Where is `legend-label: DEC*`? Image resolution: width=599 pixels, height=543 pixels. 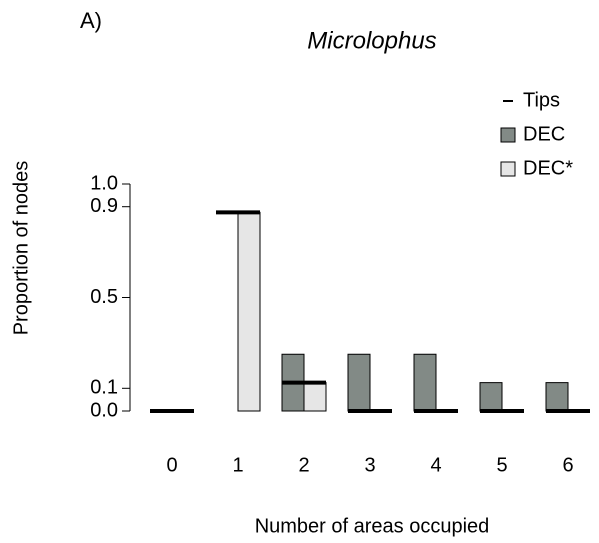
legend-label: DEC* is located at coordinates (548, 168).